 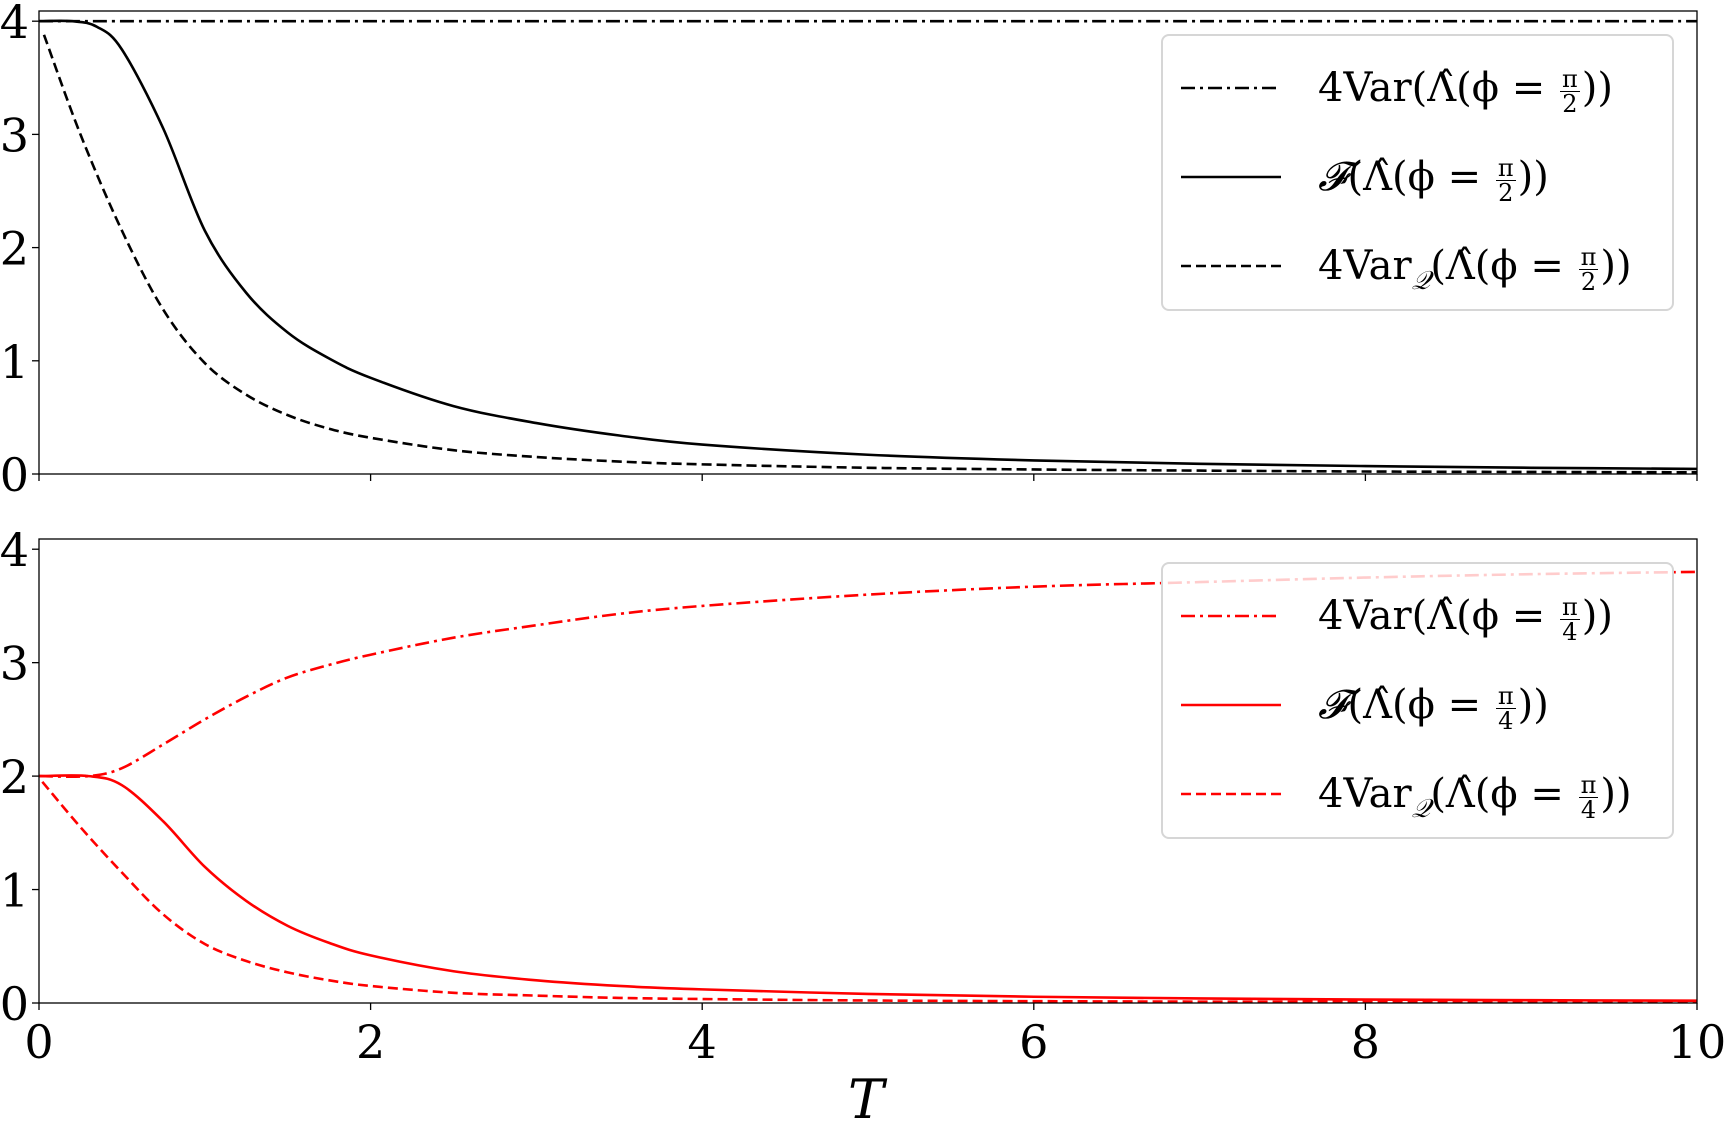 I want to click on legend-entry: 4Var𝒬(Λ̂(ϕ = π 4)), so click(x=1417, y=794).